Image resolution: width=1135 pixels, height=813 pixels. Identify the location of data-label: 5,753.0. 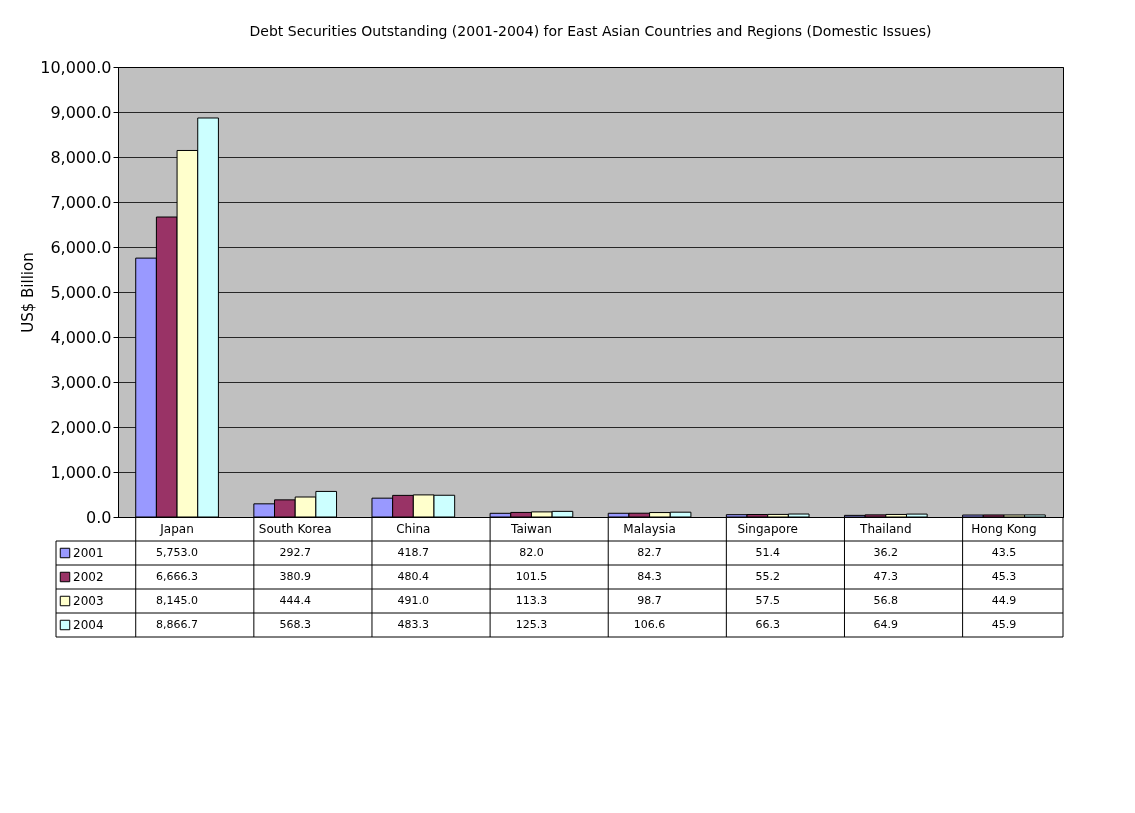
(177, 552).